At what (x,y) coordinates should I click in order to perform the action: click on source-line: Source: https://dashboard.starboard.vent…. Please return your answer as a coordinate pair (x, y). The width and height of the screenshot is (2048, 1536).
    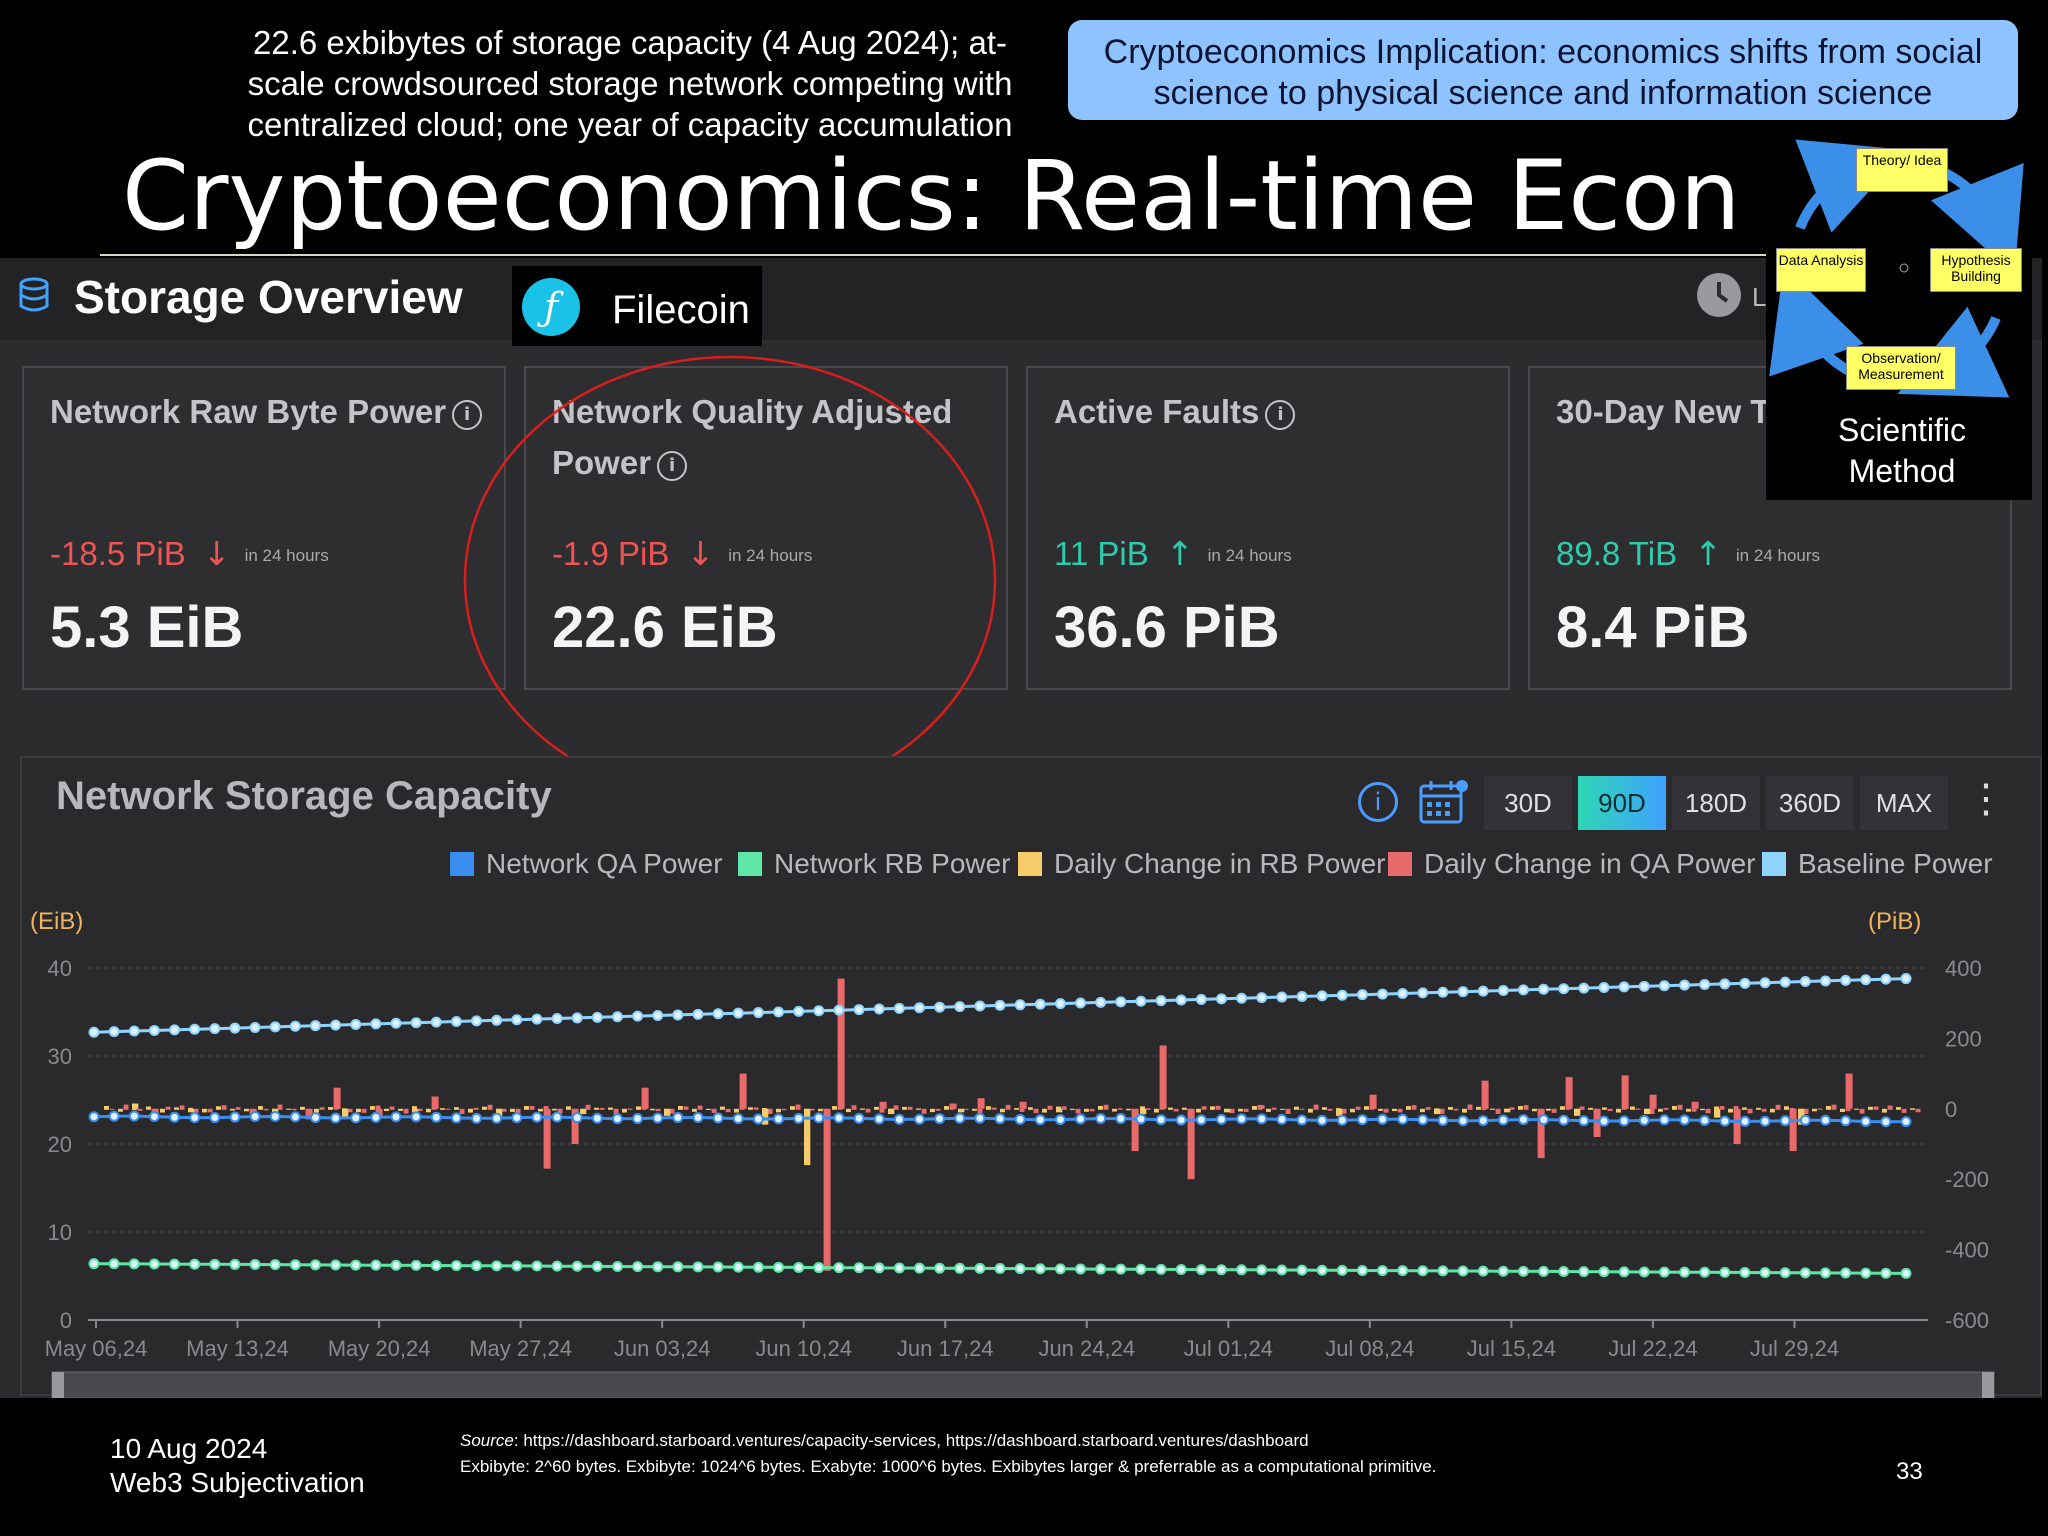
    Looking at the image, I should click on (948, 1441).